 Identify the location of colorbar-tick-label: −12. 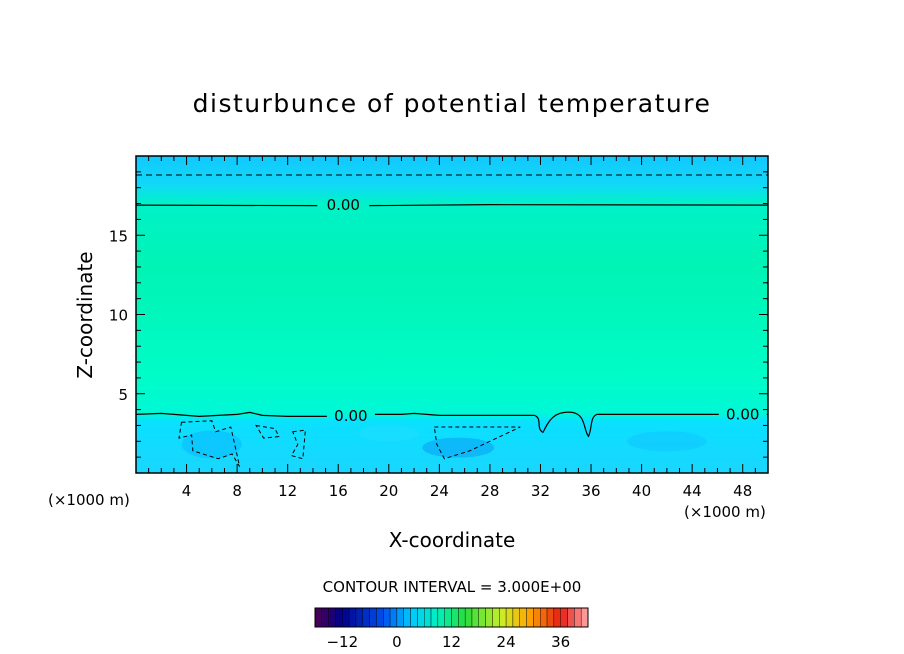
(342, 642).